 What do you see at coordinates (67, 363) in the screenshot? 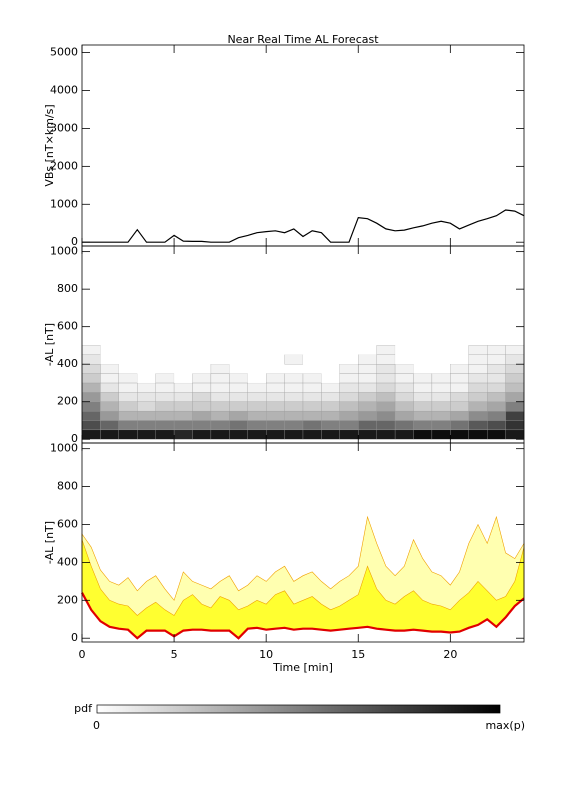
I see `y-tick-label: 400` at bounding box center [67, 363].